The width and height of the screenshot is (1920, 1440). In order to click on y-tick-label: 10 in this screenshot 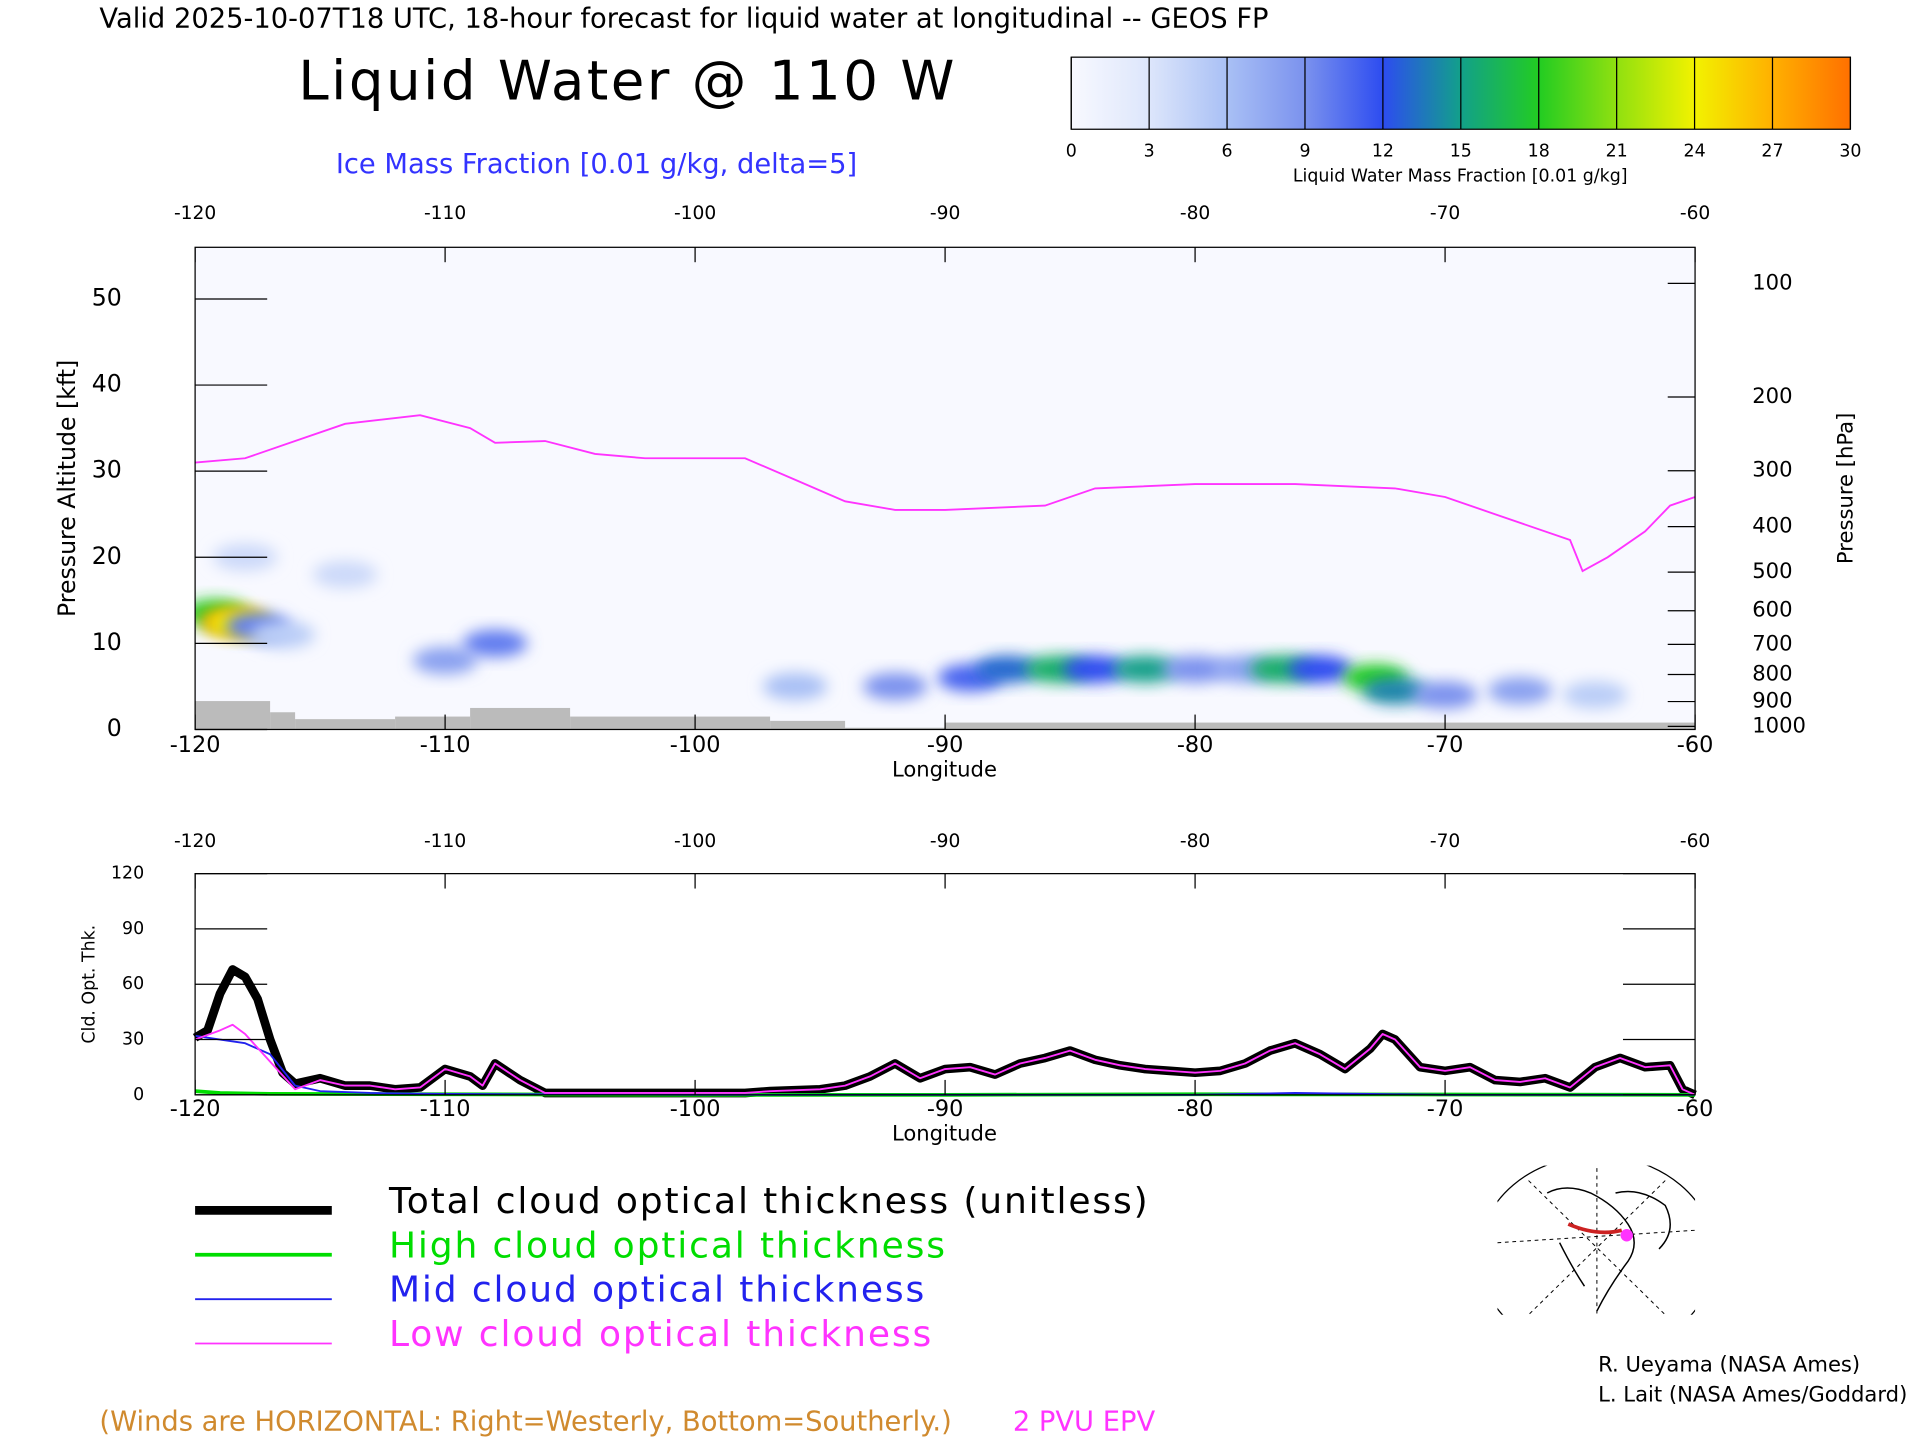, I will do `click(107, 642)`.